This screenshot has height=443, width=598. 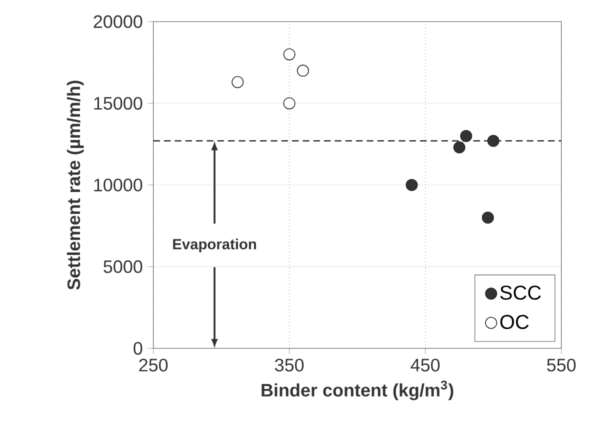 I want to click on legend-label: OC, so click(x=514, y=322).